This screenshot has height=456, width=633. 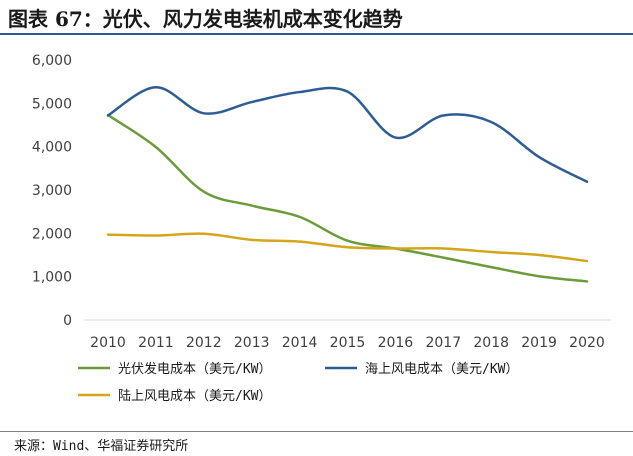 I want to click on y-tick-label: 3,000, so click(x=52, y=191).